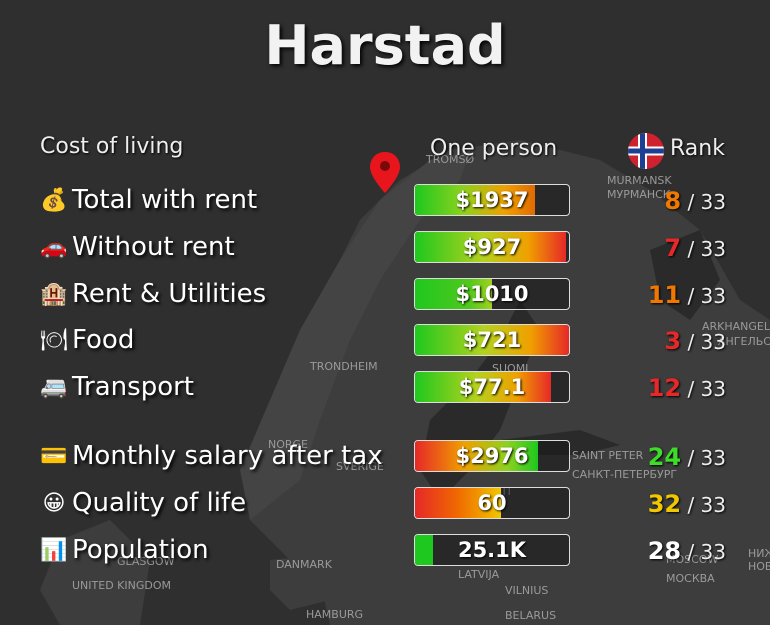 This screenshot has height=625, width=770. Describe the element at coordinates (690, 578) in the screenshot. I see `map-label-moskva: МОСКВА` at that location.